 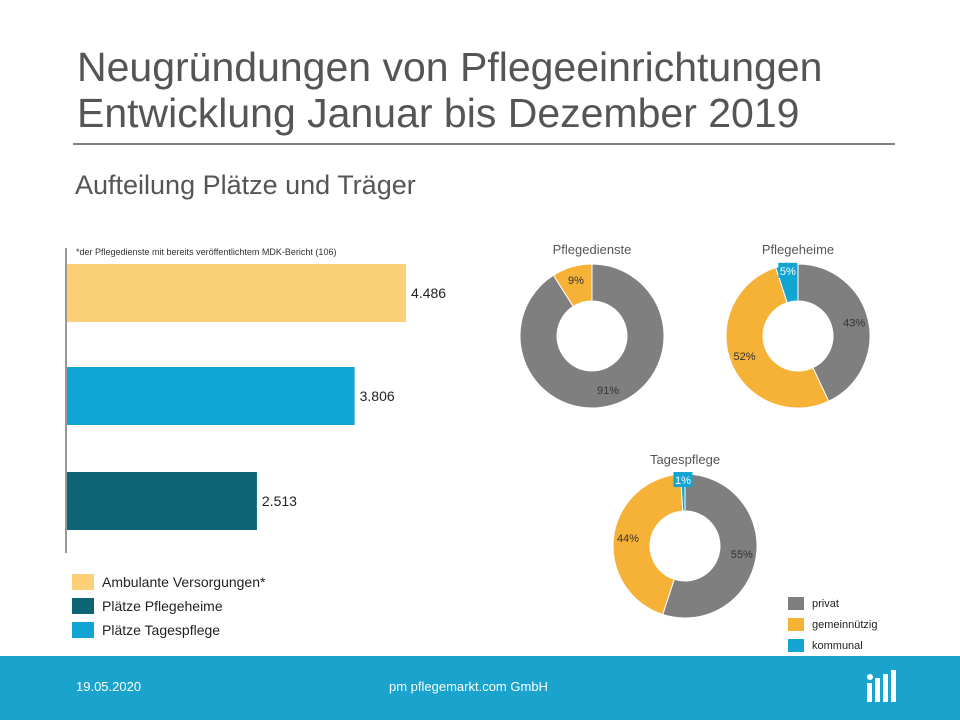 What do you see at coordinates (845, 624) in the screenshot?
I see `legend-label: gemeinnützig` at bounding box center [845, 624].